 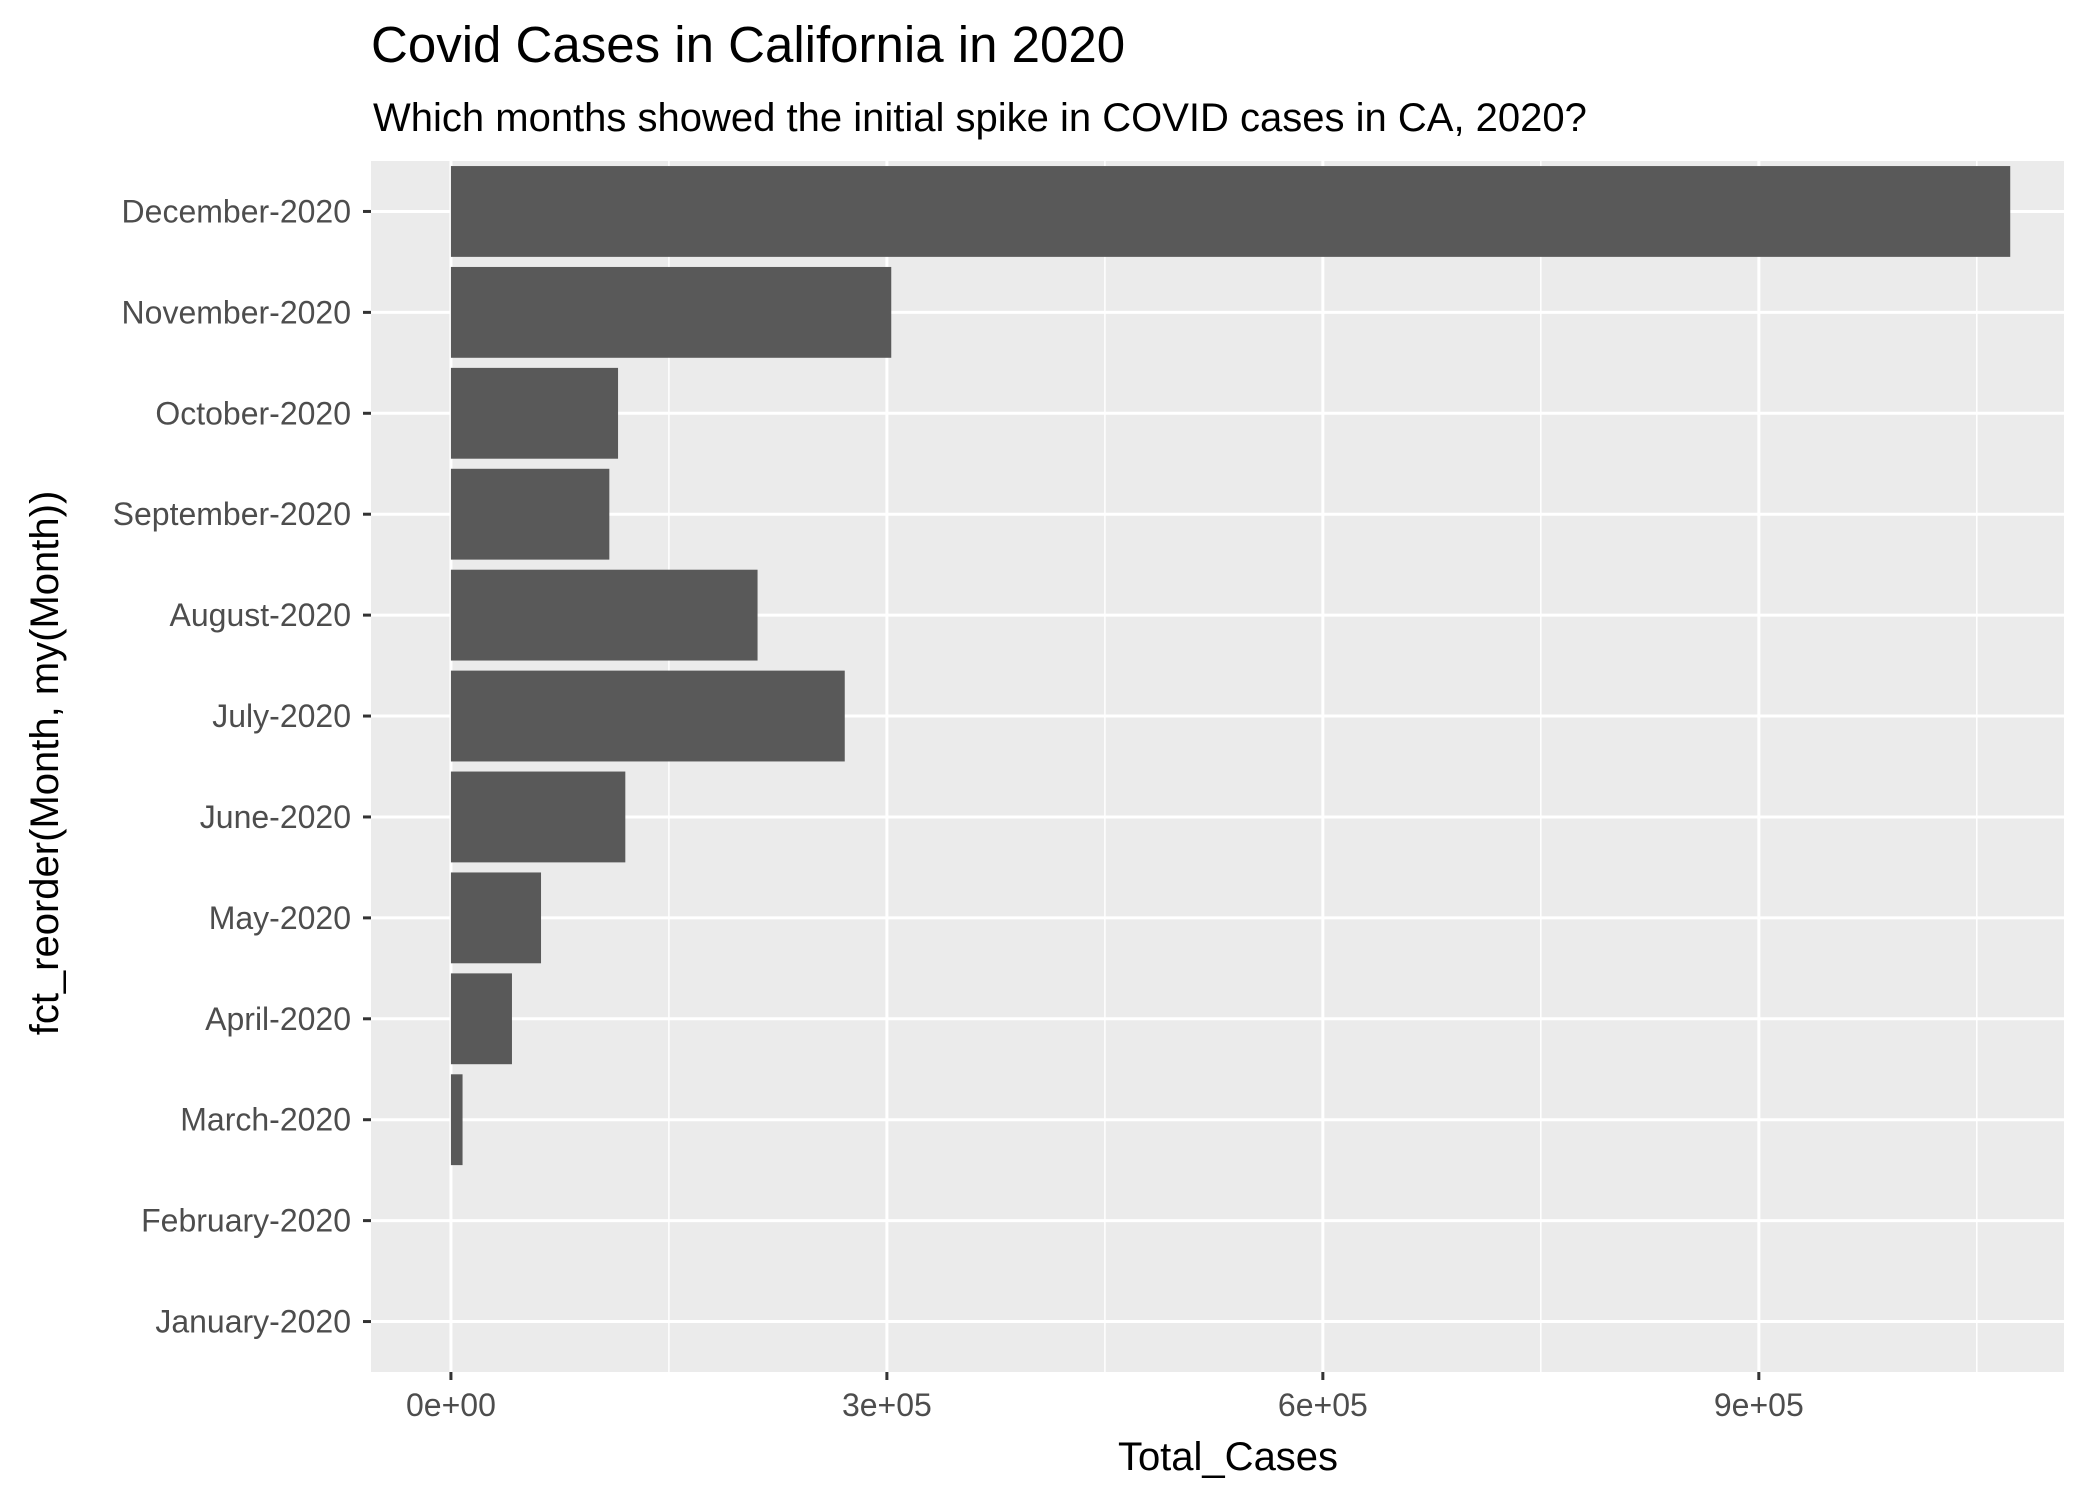 What do you see at coordinates (253, 413) in the screenshot?
I see `y-tick-label: October-2020` at bounding box center [253, 413].